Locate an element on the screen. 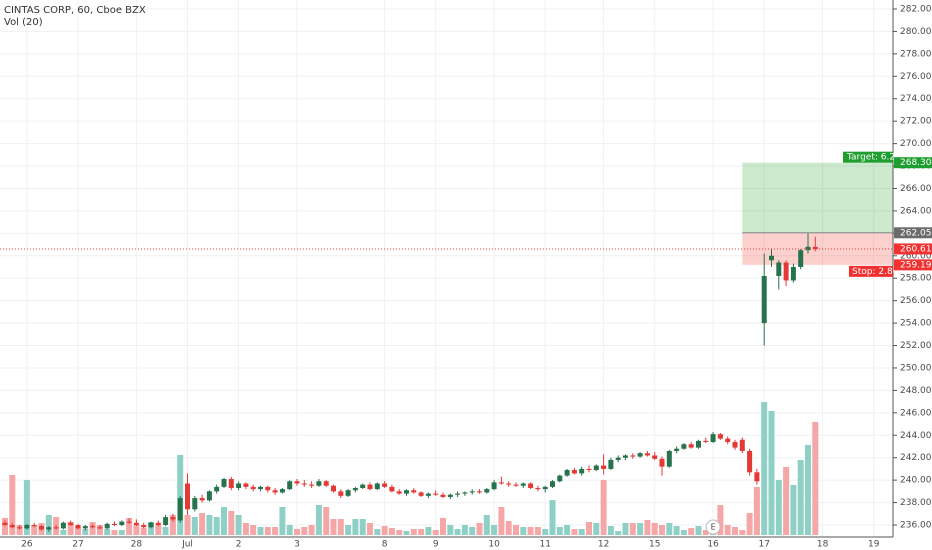  last-price-tag: 260.61 is located at coordinates (916, 249).